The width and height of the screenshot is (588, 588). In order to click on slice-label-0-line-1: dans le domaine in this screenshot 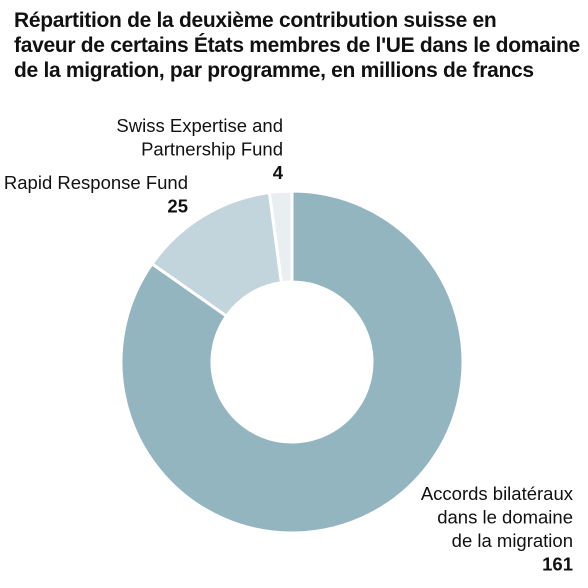, I will do `click(505, 517)`.